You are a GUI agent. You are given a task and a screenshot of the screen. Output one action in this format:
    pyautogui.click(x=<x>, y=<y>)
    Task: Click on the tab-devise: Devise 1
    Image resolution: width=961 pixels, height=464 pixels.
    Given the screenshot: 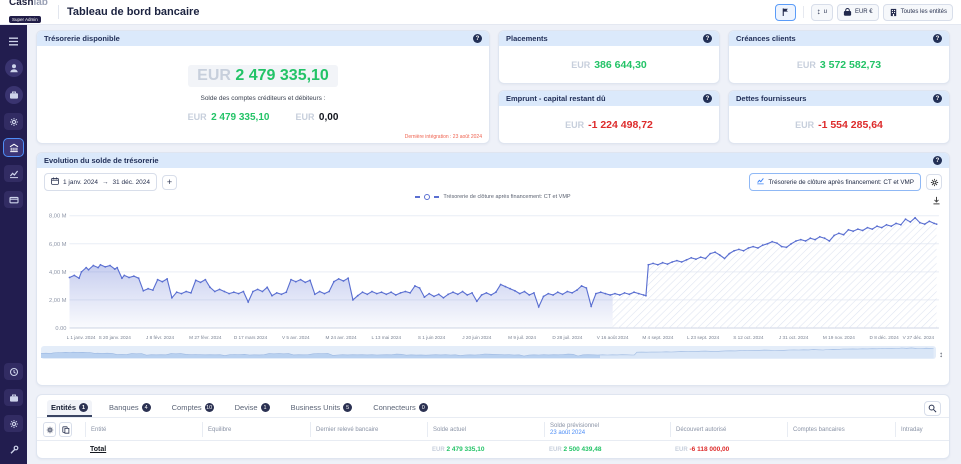 What is the action you would take?
    pyautogui.click(x=252, y=408)
    